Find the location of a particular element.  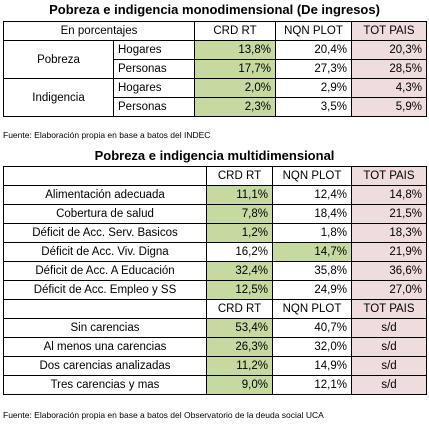

tot-value: 36,6% is located at coordinates (389, 271).